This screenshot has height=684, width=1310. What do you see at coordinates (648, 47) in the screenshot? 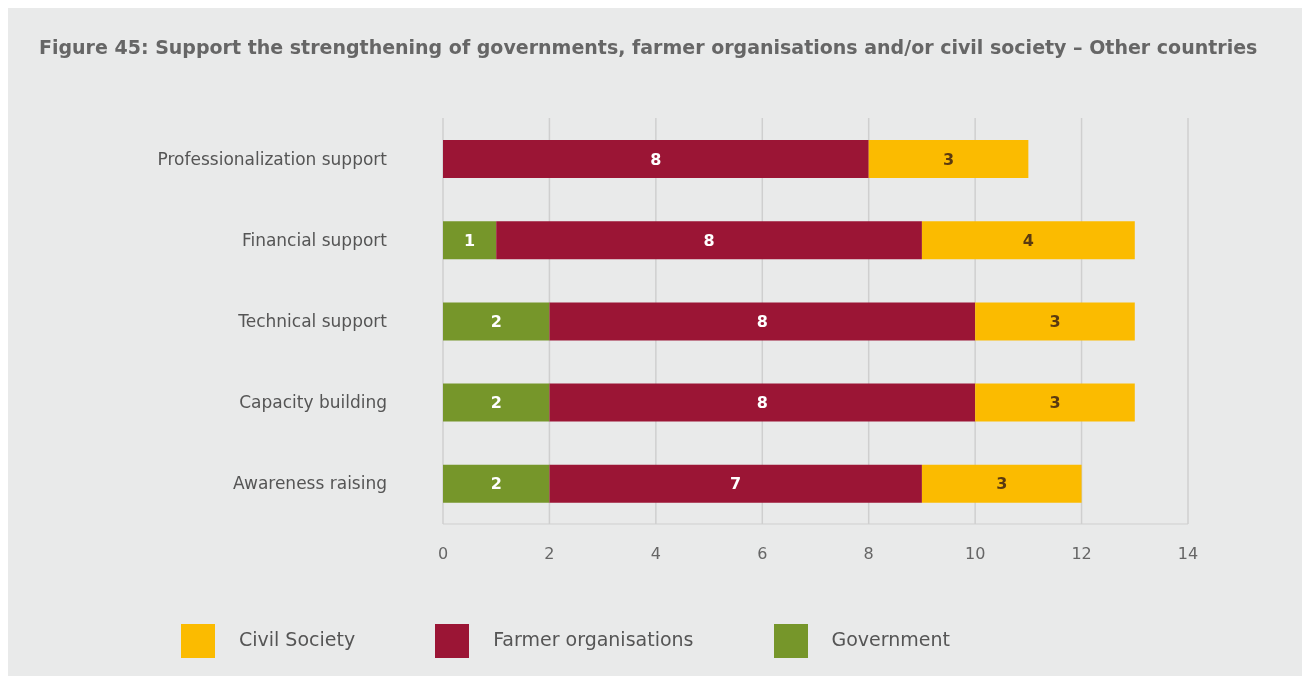
I see `chart-title: Figure 45: Support the strengthening of governments, farmer organisations and/or civil society – Other countries` at bounding box center [648, 47].